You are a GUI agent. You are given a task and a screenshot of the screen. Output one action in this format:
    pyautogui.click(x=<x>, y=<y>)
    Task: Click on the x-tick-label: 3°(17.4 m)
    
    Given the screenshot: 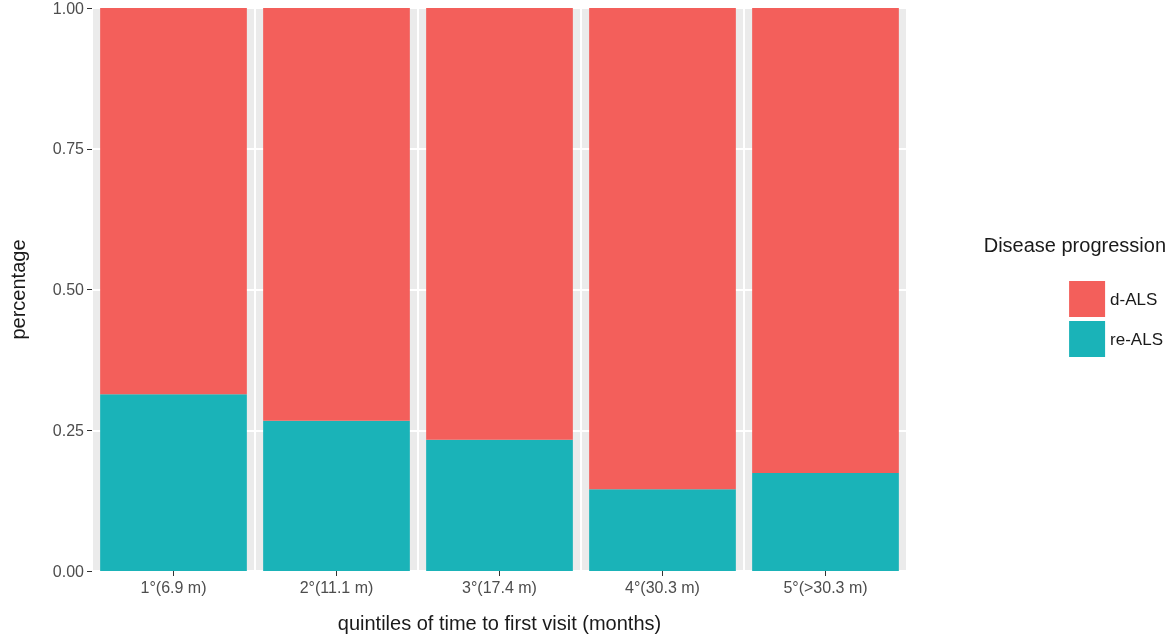 What is the action you would take?
    pyautogui.click(x=499, y=587)
    